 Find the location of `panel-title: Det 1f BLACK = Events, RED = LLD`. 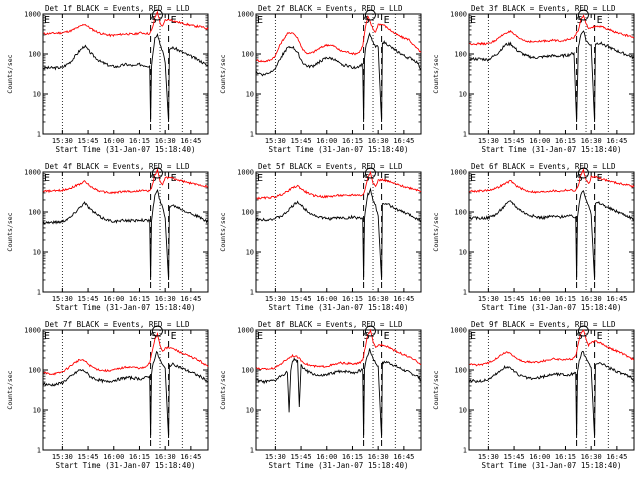

panel-title: Det 1f BLACK = Events, RED = LLD is located at coordinates (117, 8).